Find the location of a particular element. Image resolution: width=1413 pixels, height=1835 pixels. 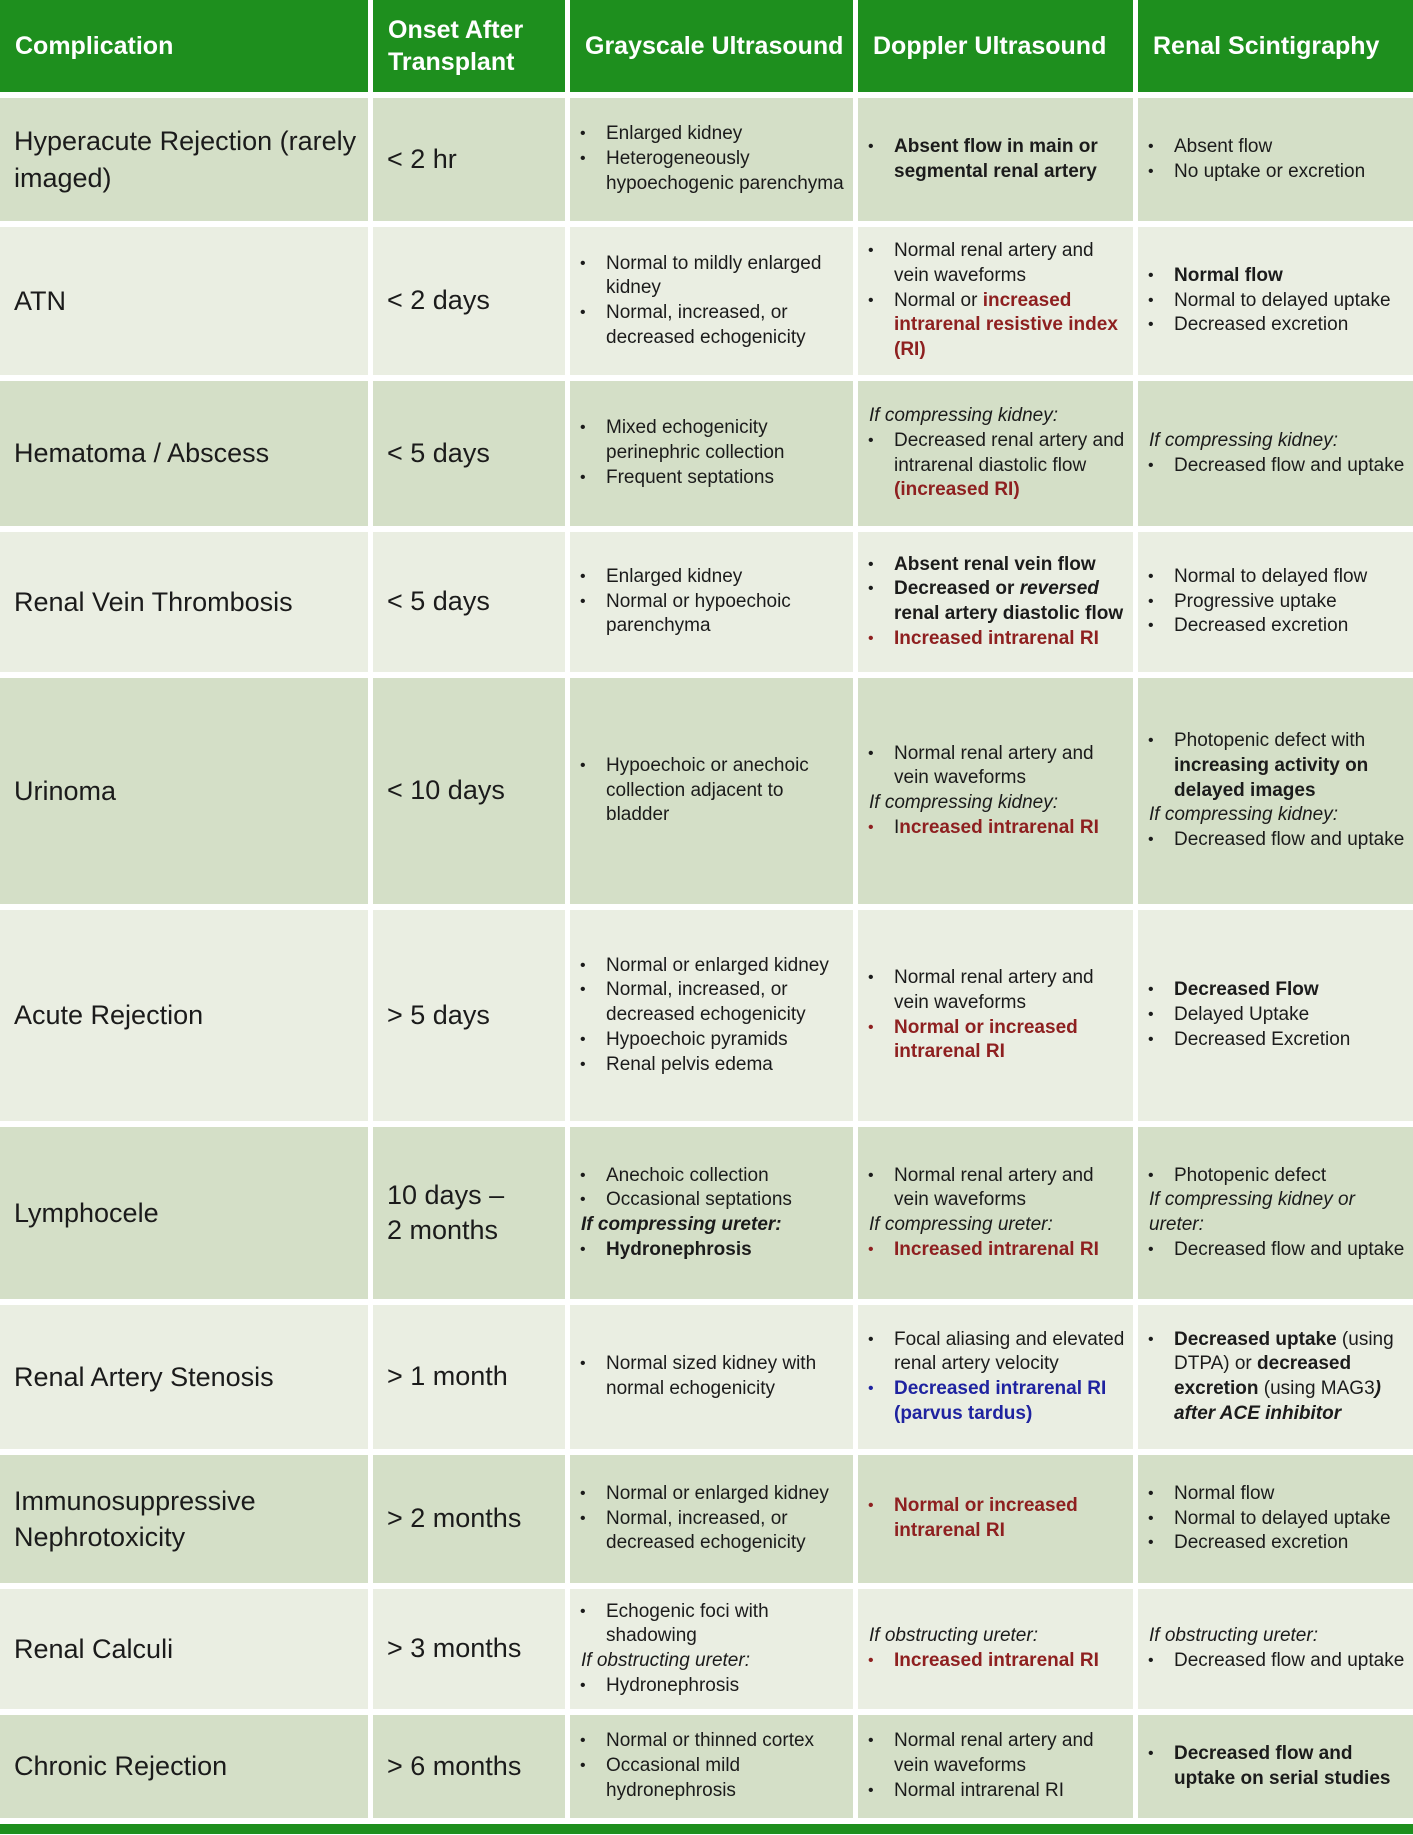

bullet-text: Normal or hypoechoic parenchyma is located at coordinates (726, 614).